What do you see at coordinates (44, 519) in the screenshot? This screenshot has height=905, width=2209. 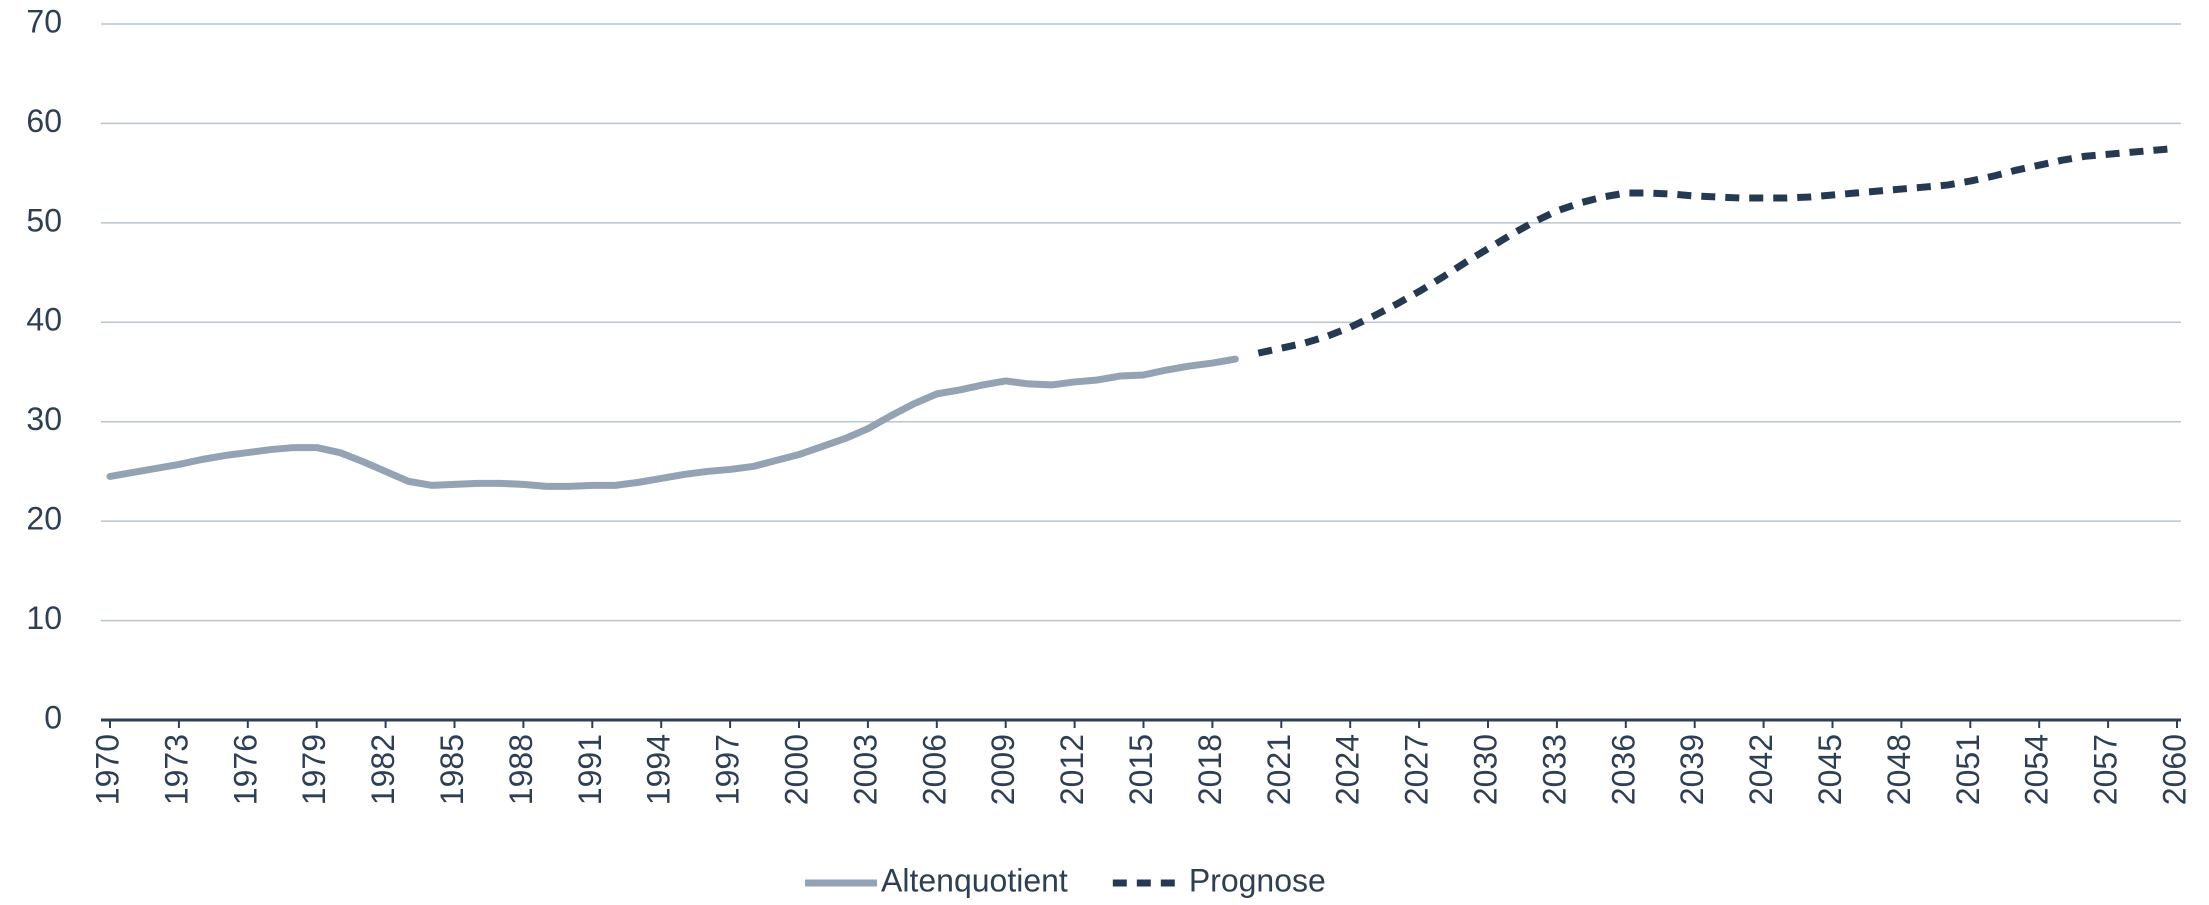 I see `y-tick-label: 20` at bounding box center [44, 519].